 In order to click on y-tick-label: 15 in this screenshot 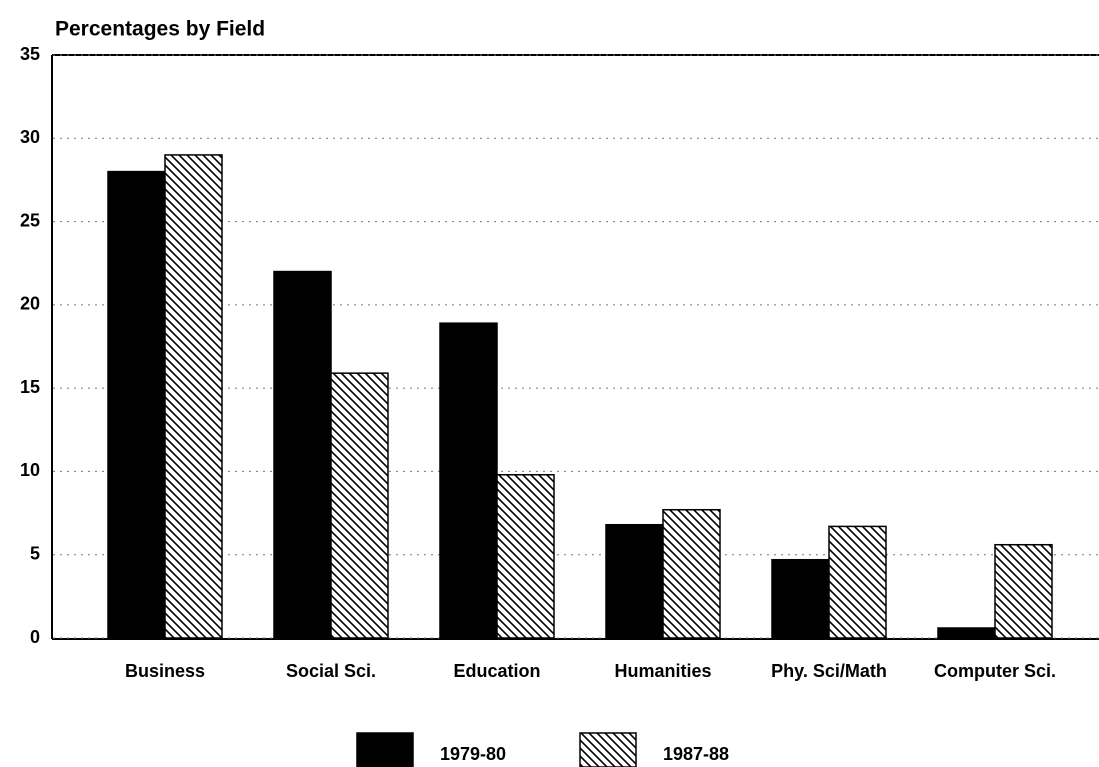, I will do `click(30, 387)`.